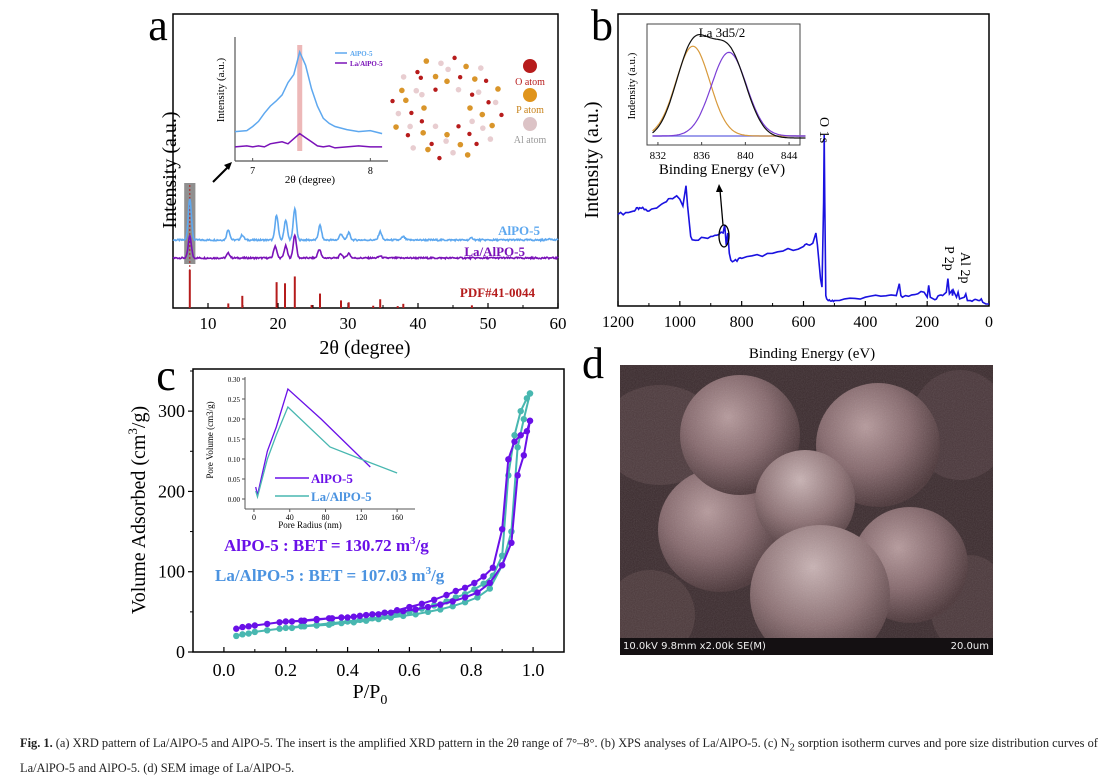 Image resolution: width=1110 pixels, height=778 pixels. What do you see at coordinates (326, 452) in the screenshot?
I see `inset-c-la-alpo5-line` at bounding box center [326, 452].